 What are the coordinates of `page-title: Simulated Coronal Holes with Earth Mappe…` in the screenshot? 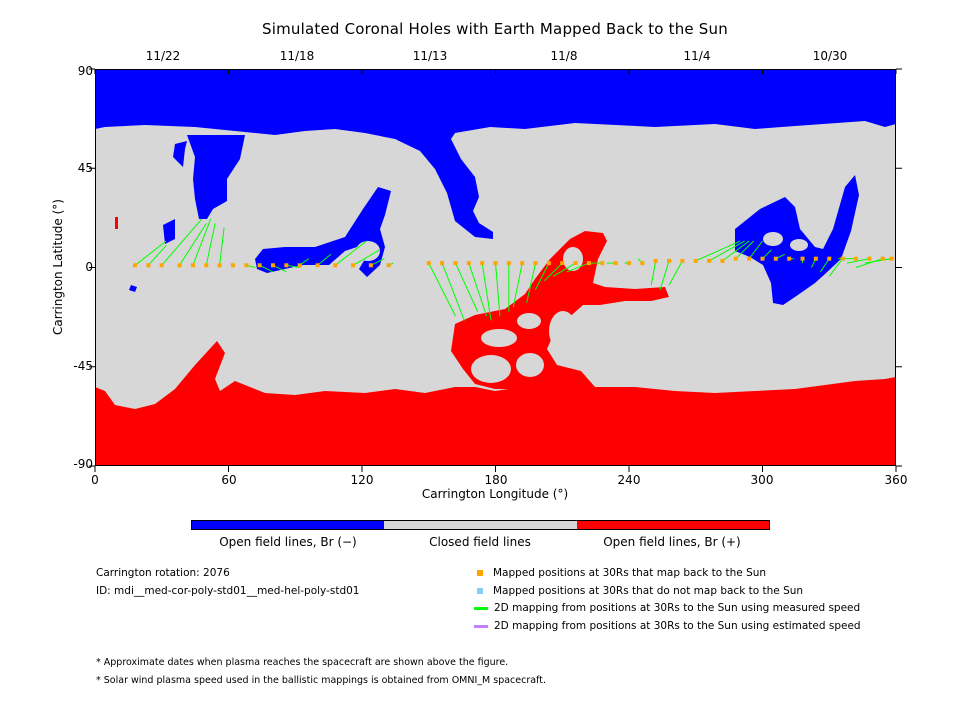 It's located at (495, 29).